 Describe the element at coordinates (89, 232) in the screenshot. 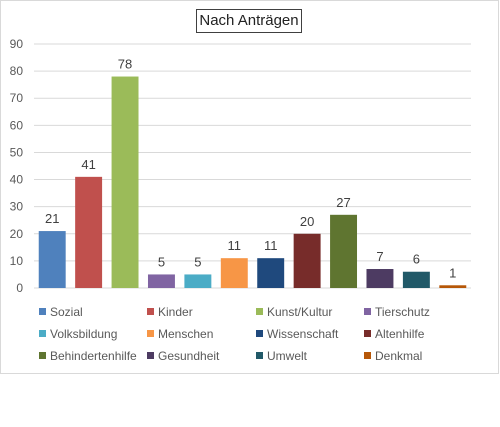

I see `bar-kinder` at that location.